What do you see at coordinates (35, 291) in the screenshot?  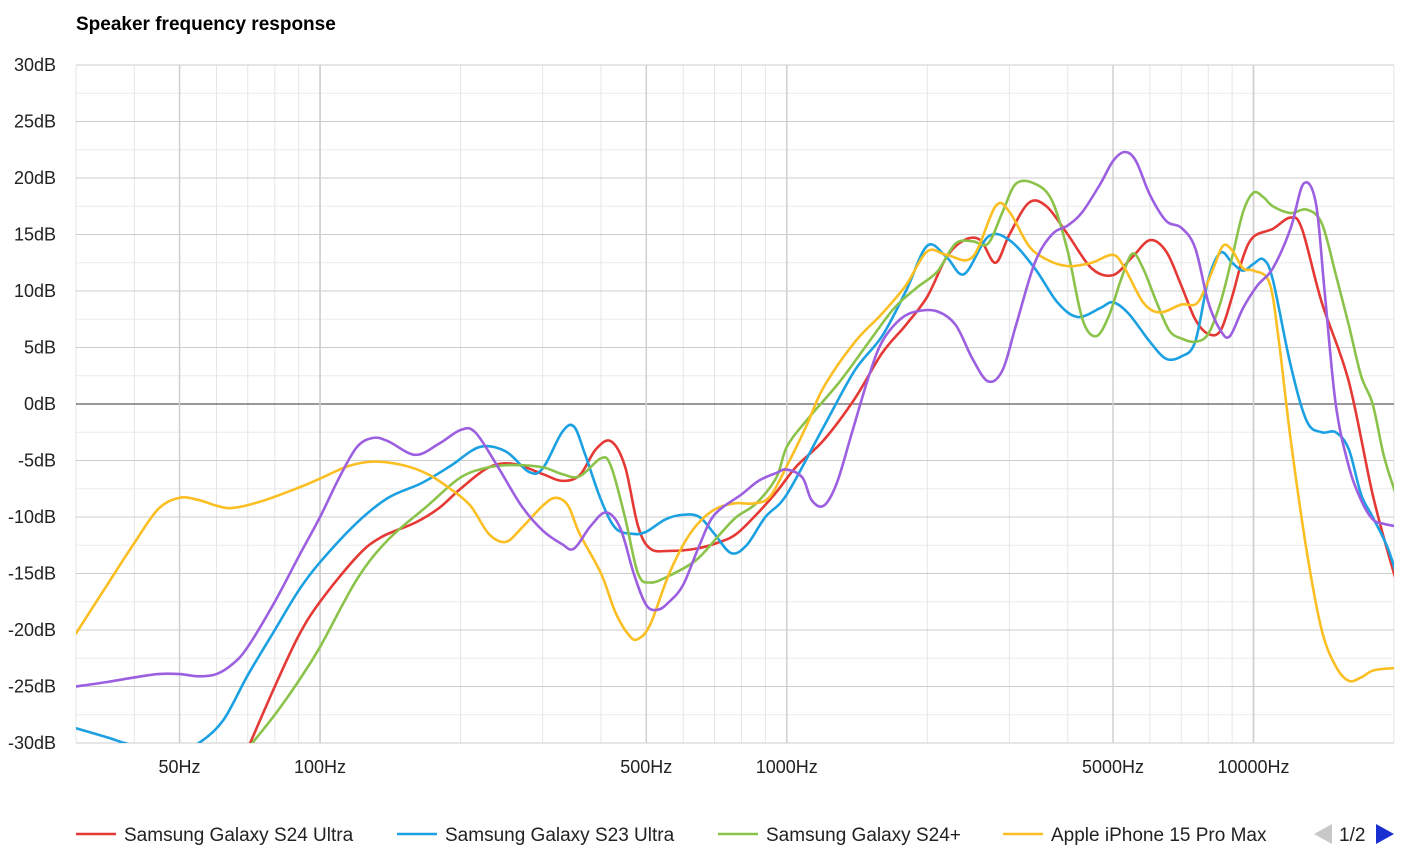 I see `y-tick-label: 10dB` at bounding box center [35, 291].